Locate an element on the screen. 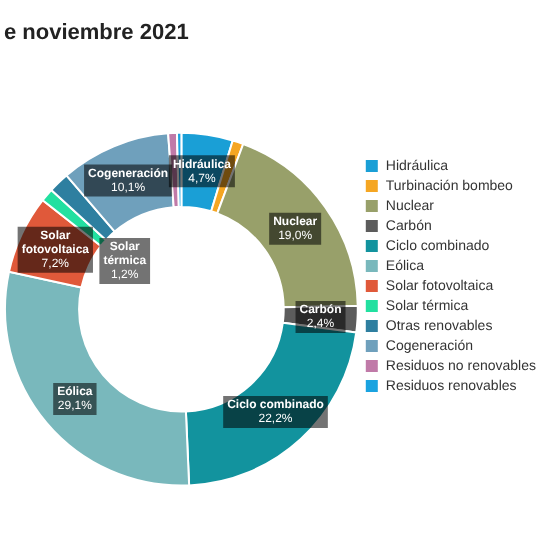 The width and height of the screenshot is (560, 560). chart-title: e noviembre 2021 is located at coordinates (96, 33).